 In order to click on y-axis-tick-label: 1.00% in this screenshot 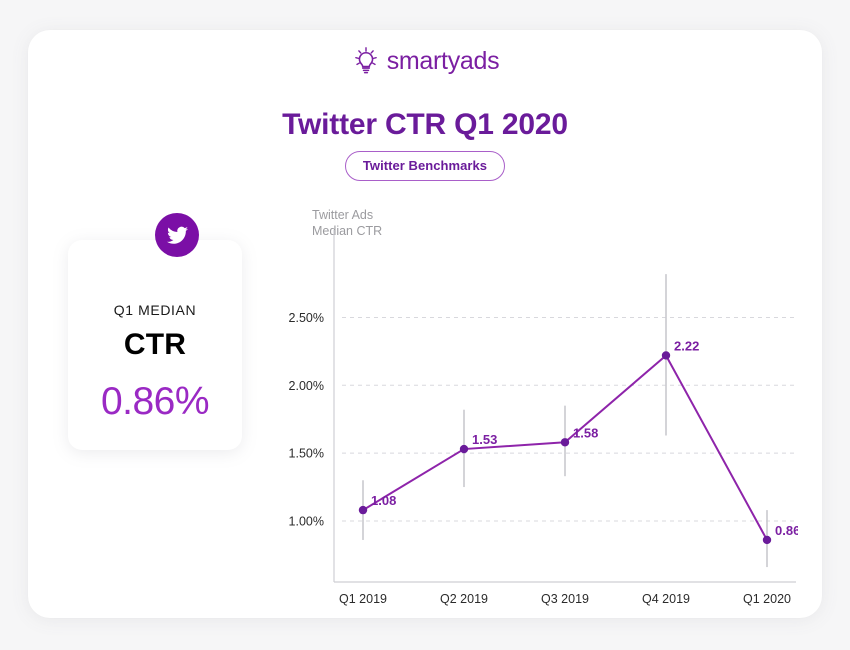, I will do `click(306, 521)`.